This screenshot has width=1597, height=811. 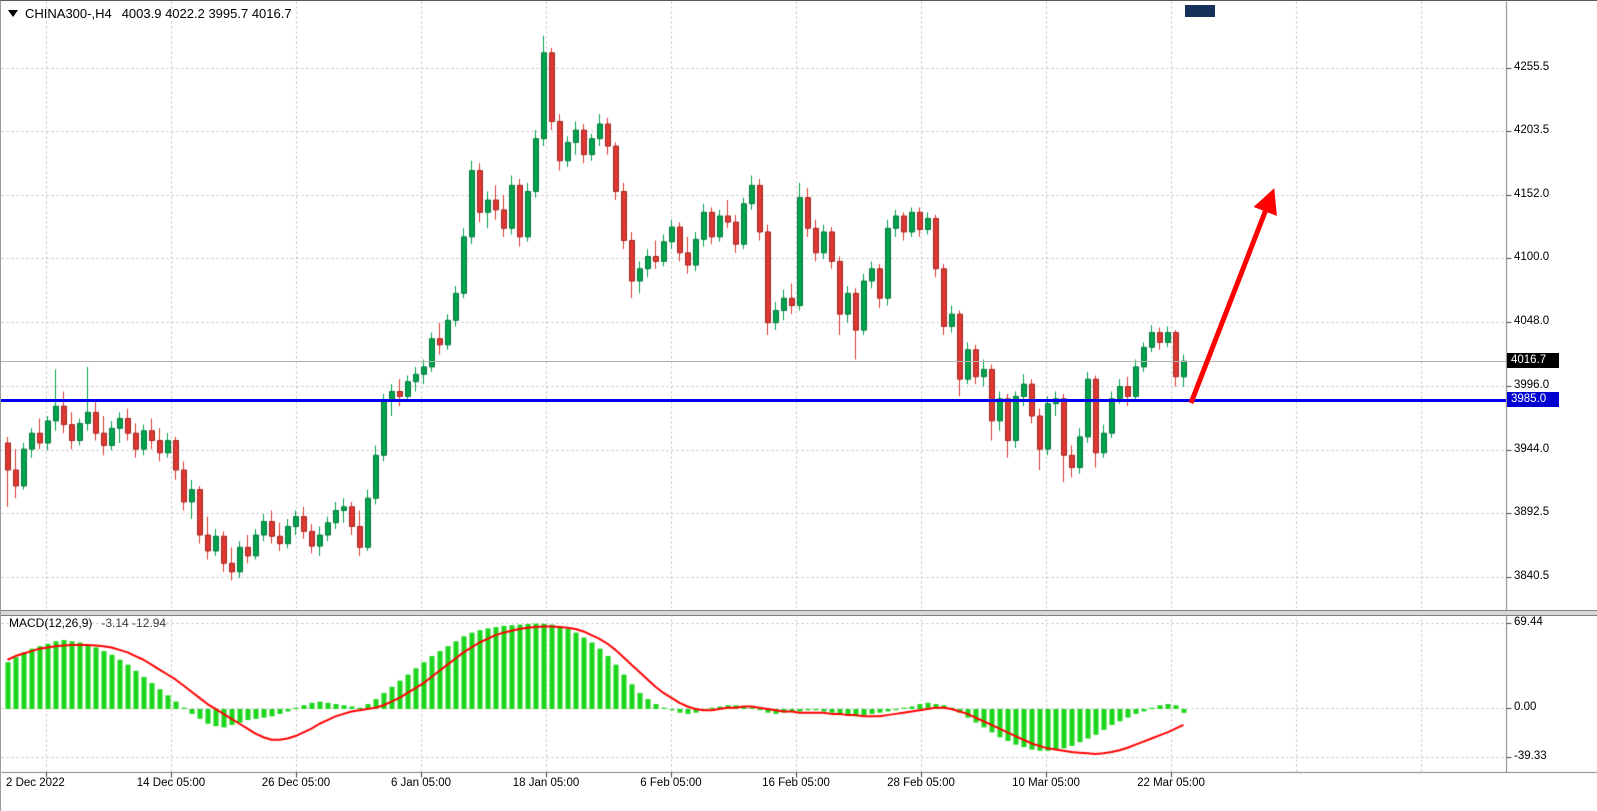 I want to click on chart-shift-marker, so click(x=1200, y=11).